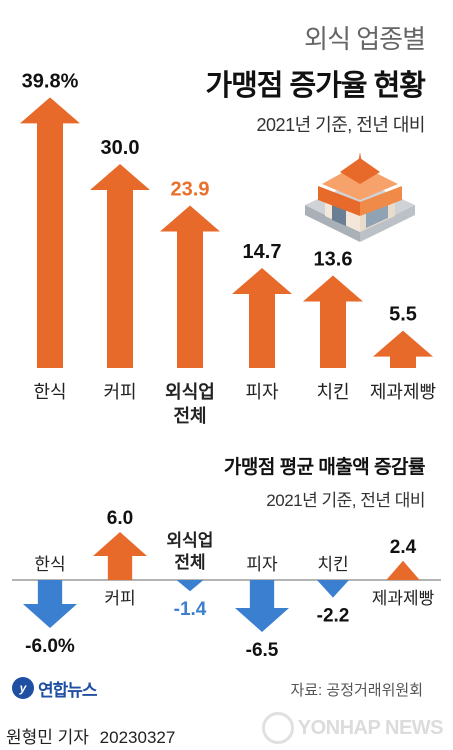 This screenshot has width=453, height=750. What do you see at coordinates (365, 39) in the screenshot?
I see `chart-supertitle: 외식 업종별` at bounding box center [365, 39].